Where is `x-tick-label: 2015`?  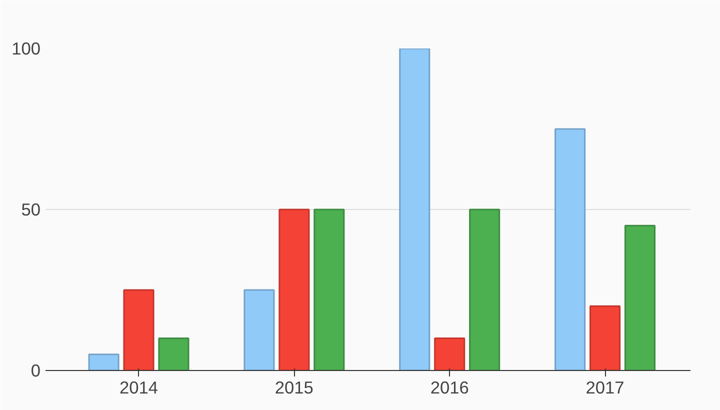 x-tick-label: 2015 is located at coordinates (294, 388).